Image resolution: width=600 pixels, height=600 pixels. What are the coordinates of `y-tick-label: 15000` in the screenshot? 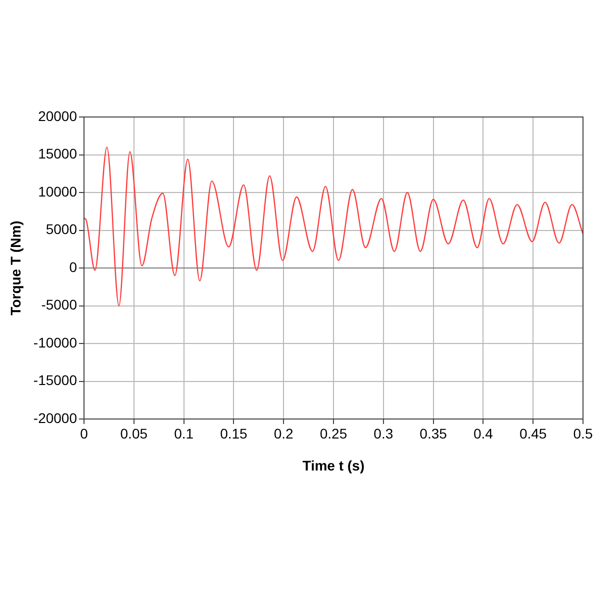 It's located at (58, 154).